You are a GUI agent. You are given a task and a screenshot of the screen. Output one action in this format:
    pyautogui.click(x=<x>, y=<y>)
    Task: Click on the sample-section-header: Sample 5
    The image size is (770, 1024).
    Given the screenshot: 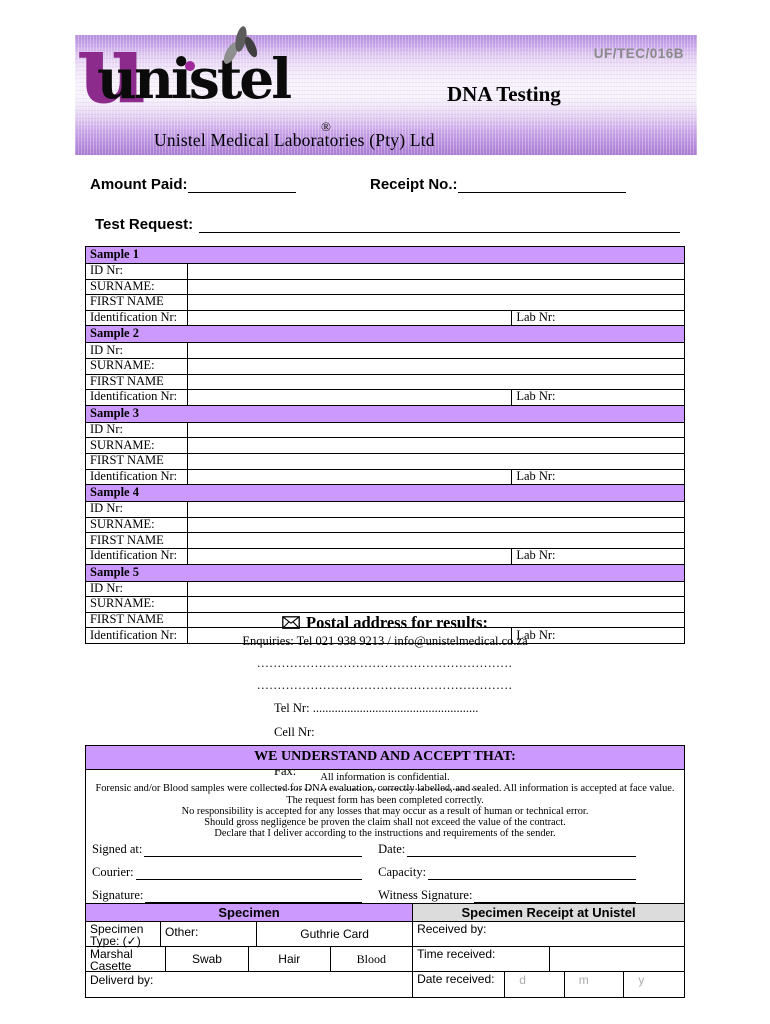 What is the action you would take?
    pyautogui.click(x=385, y=572)
    